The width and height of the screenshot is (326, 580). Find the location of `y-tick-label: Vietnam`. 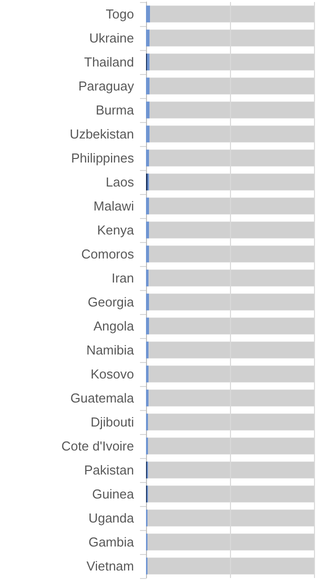

y-tick-label: Vietnam is located at coordinates (110, 566).